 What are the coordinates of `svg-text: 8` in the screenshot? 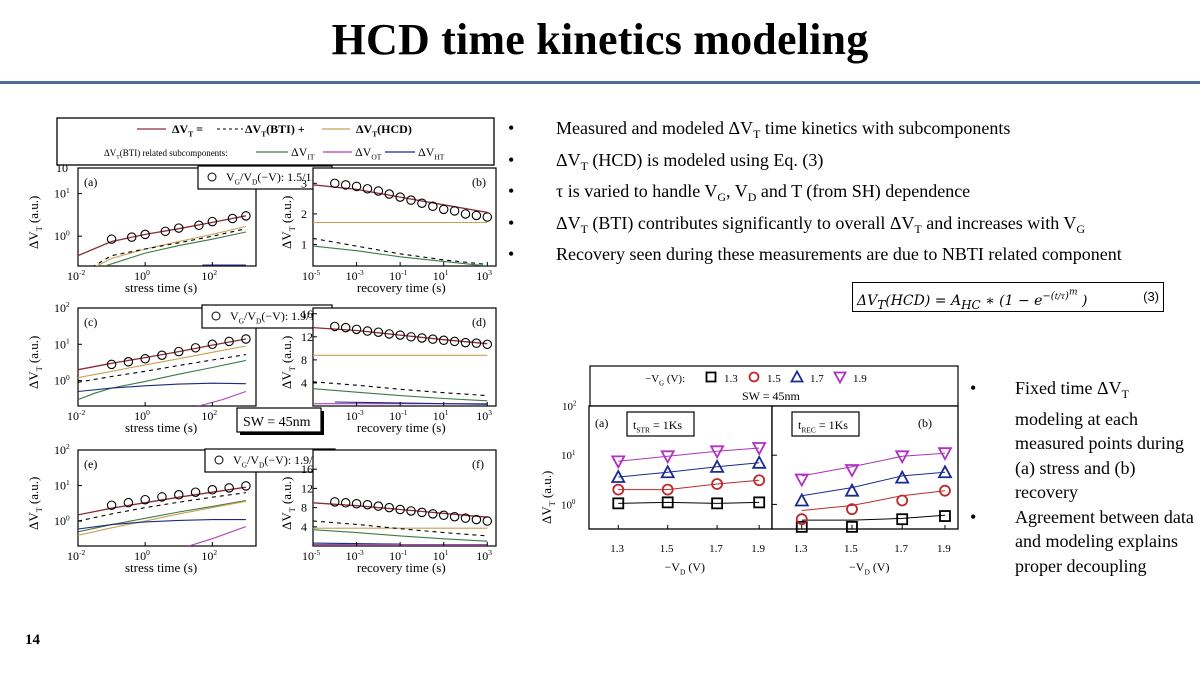 It's located at (304, 508).